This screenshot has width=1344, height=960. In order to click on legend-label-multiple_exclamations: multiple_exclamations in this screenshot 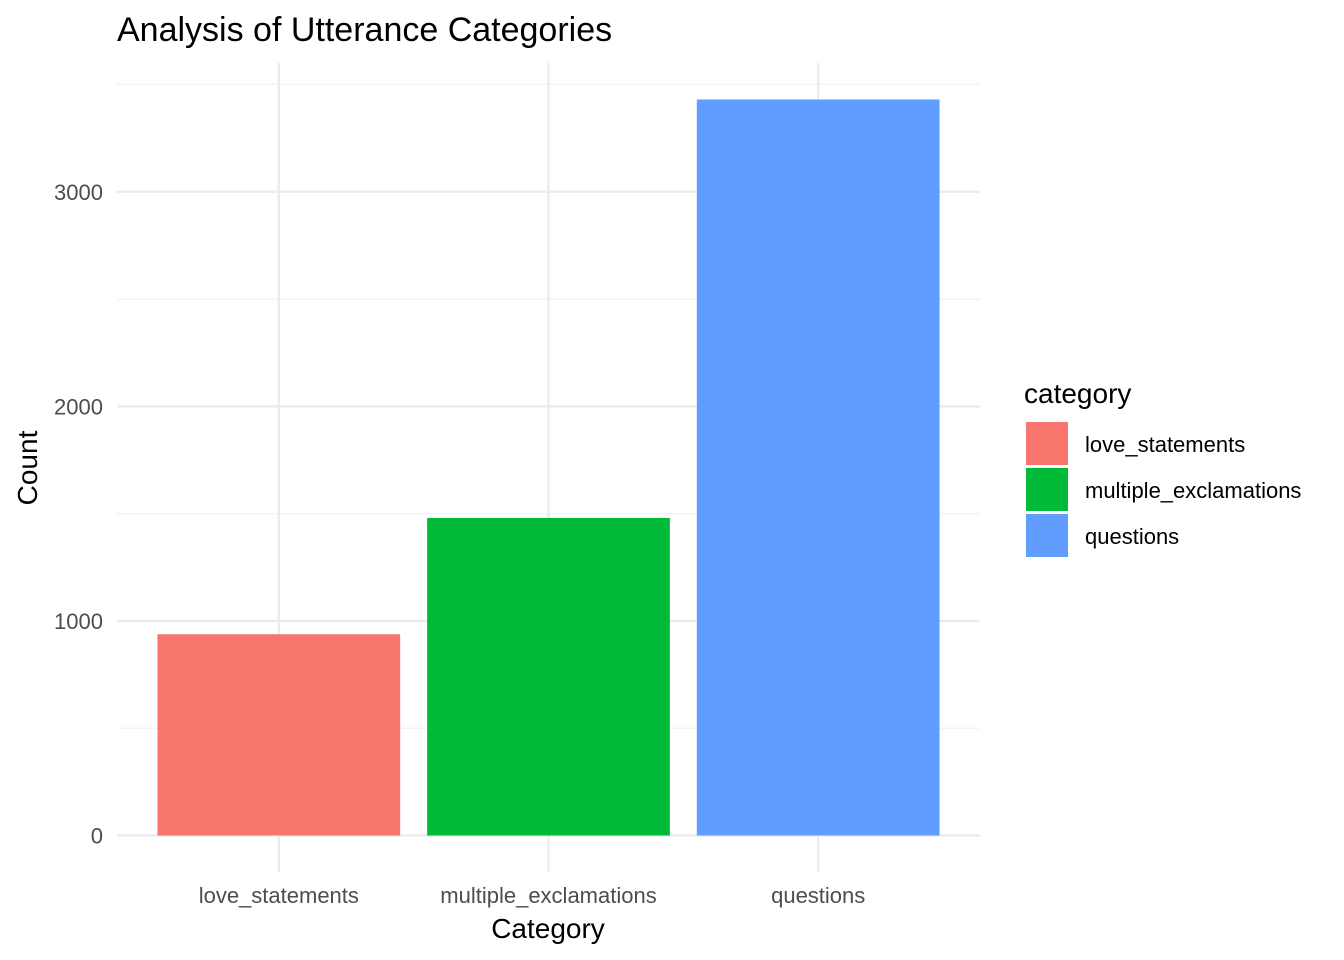, I will do `click(1193, 490)`.